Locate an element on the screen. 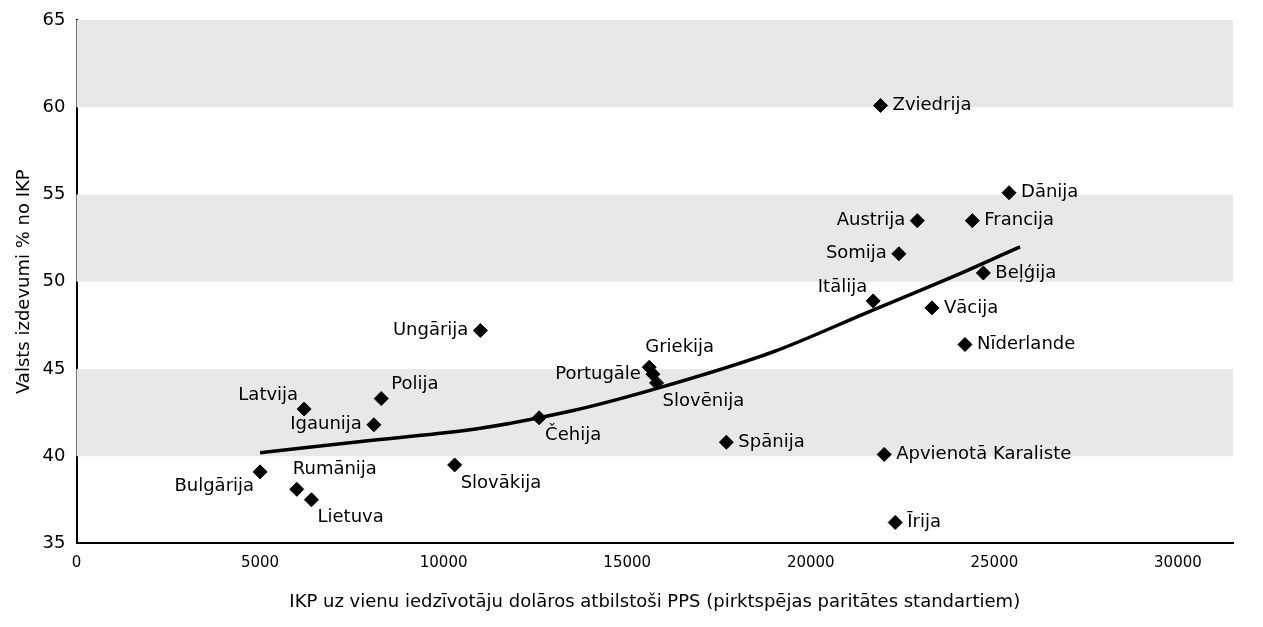 The height and width of the screenshot is (627, 1263). annotation: Rumānija is located at coordinates (334, 467).